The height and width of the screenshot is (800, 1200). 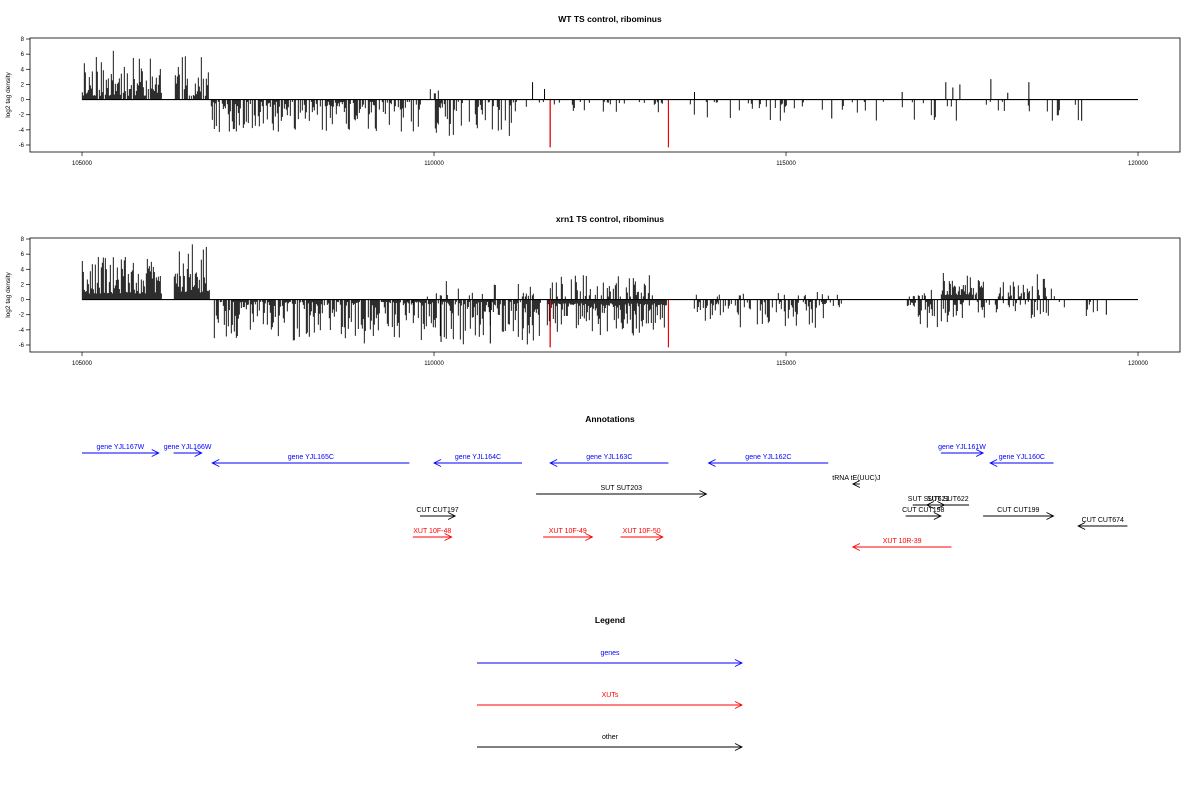 I want to click on legend-item-other: other, so click(x=610, y=742).